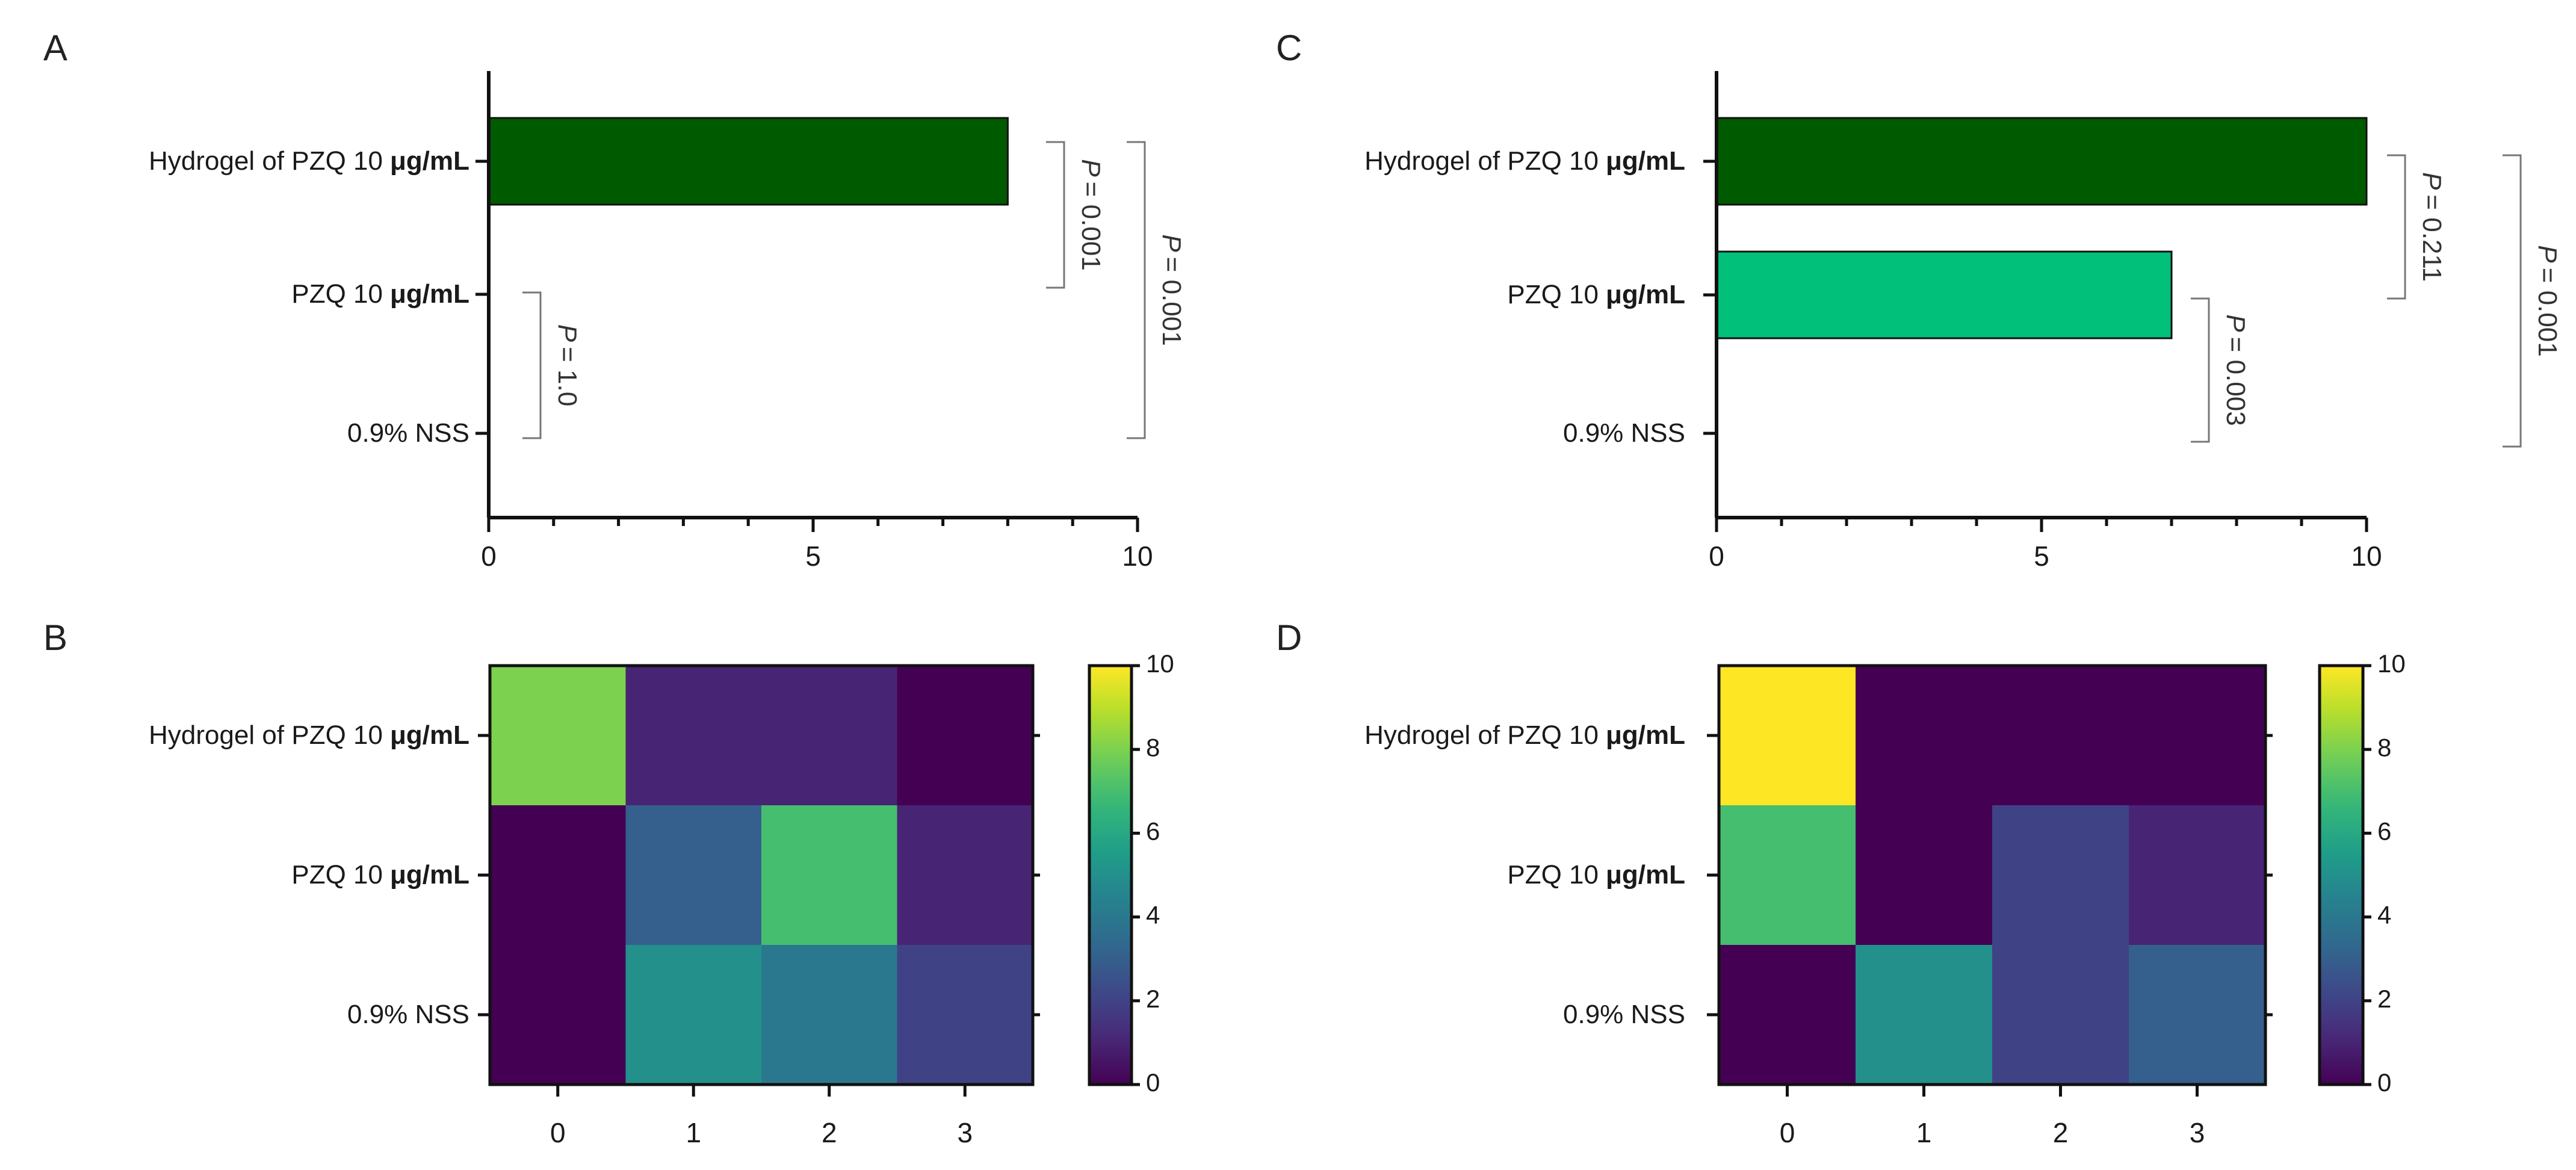  I want to click on x-tick-label: 10, so click(1137, 556).